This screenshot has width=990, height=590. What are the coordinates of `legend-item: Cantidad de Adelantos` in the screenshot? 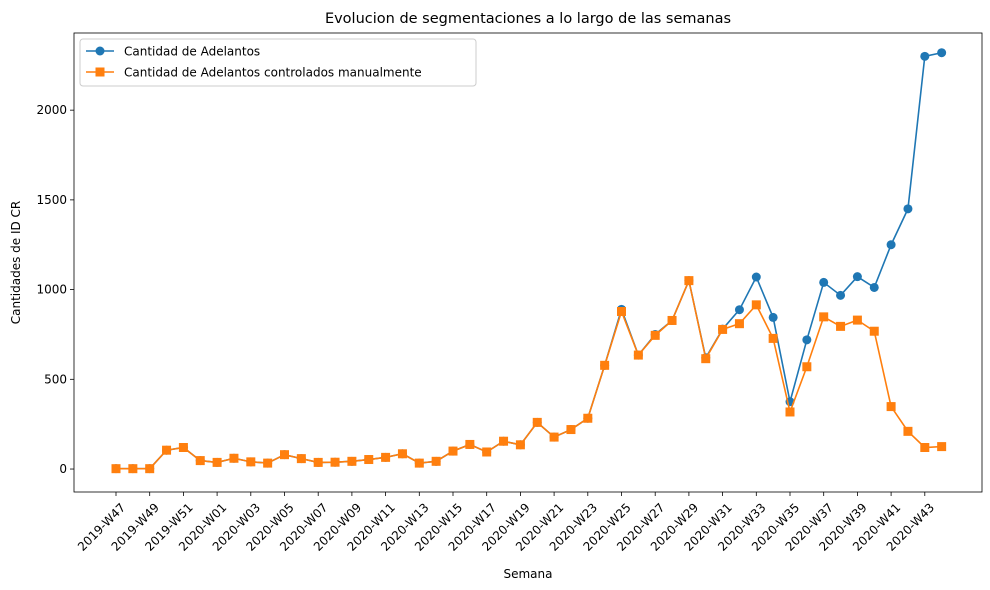 It's located at (173, 52).